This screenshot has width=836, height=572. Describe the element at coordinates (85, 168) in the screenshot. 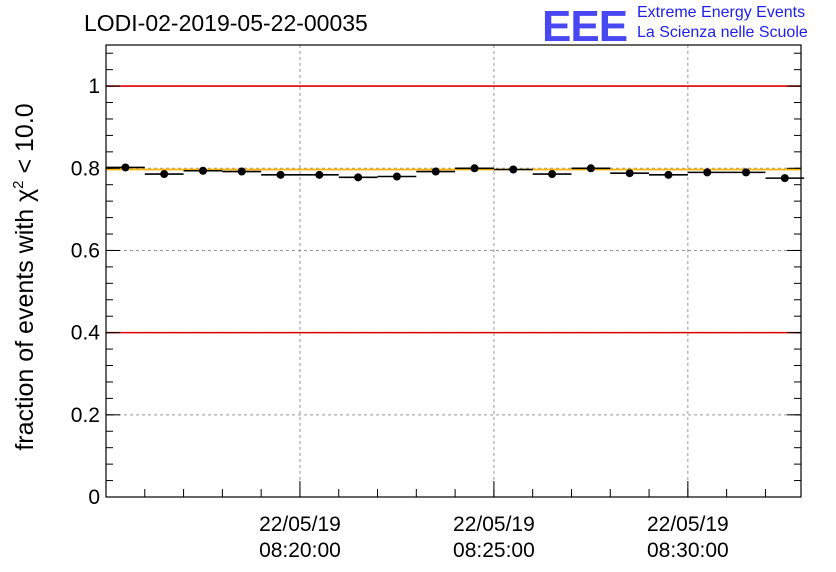

I see `y-tick-label: 0.8` at that location.